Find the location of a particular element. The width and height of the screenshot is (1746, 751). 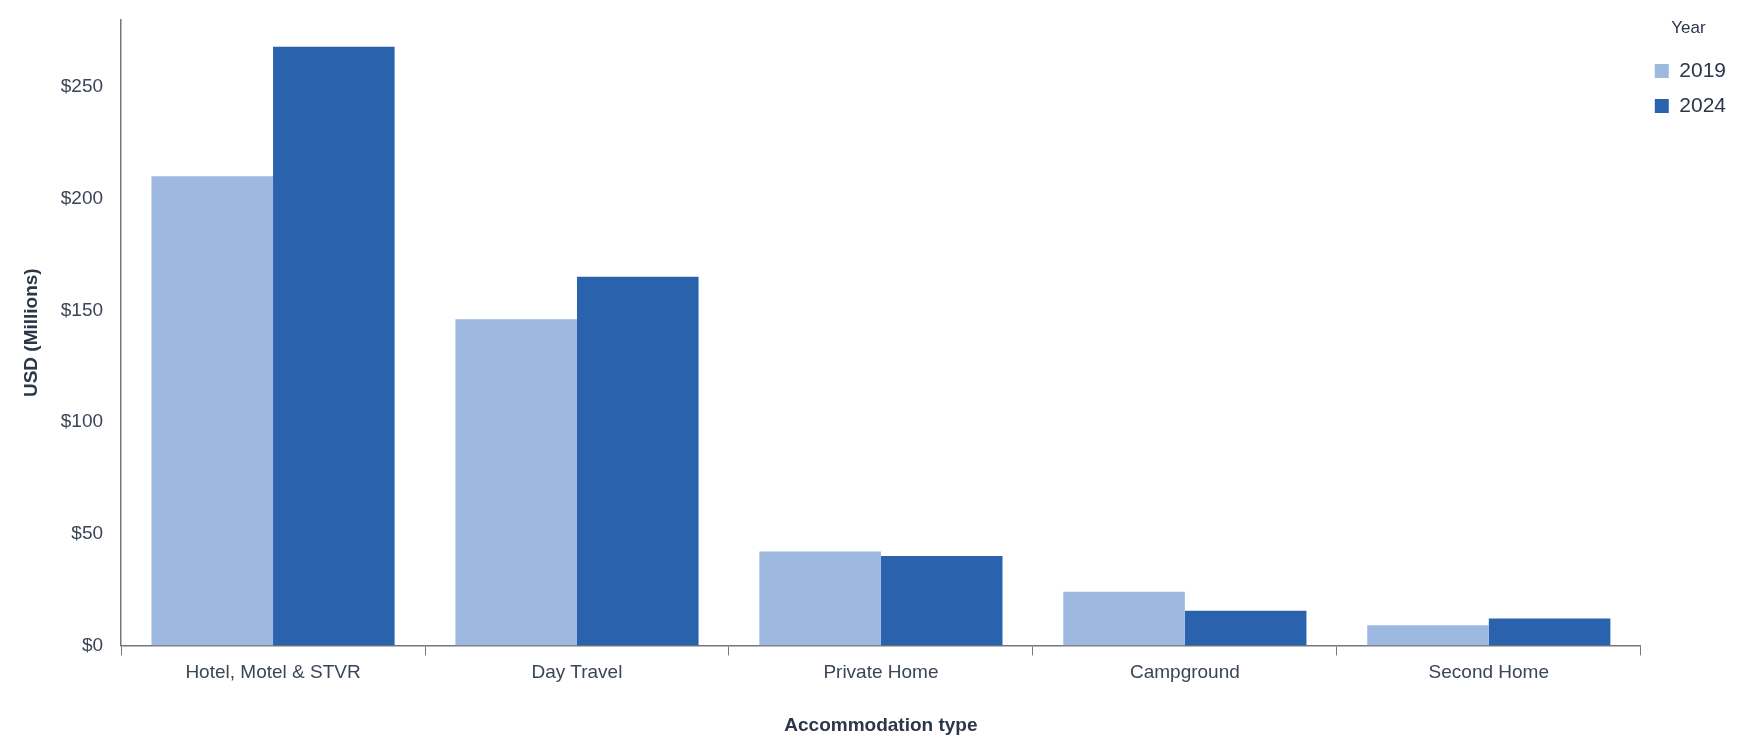

x-tick-label: Private Home is located at coordinates (881, 672).